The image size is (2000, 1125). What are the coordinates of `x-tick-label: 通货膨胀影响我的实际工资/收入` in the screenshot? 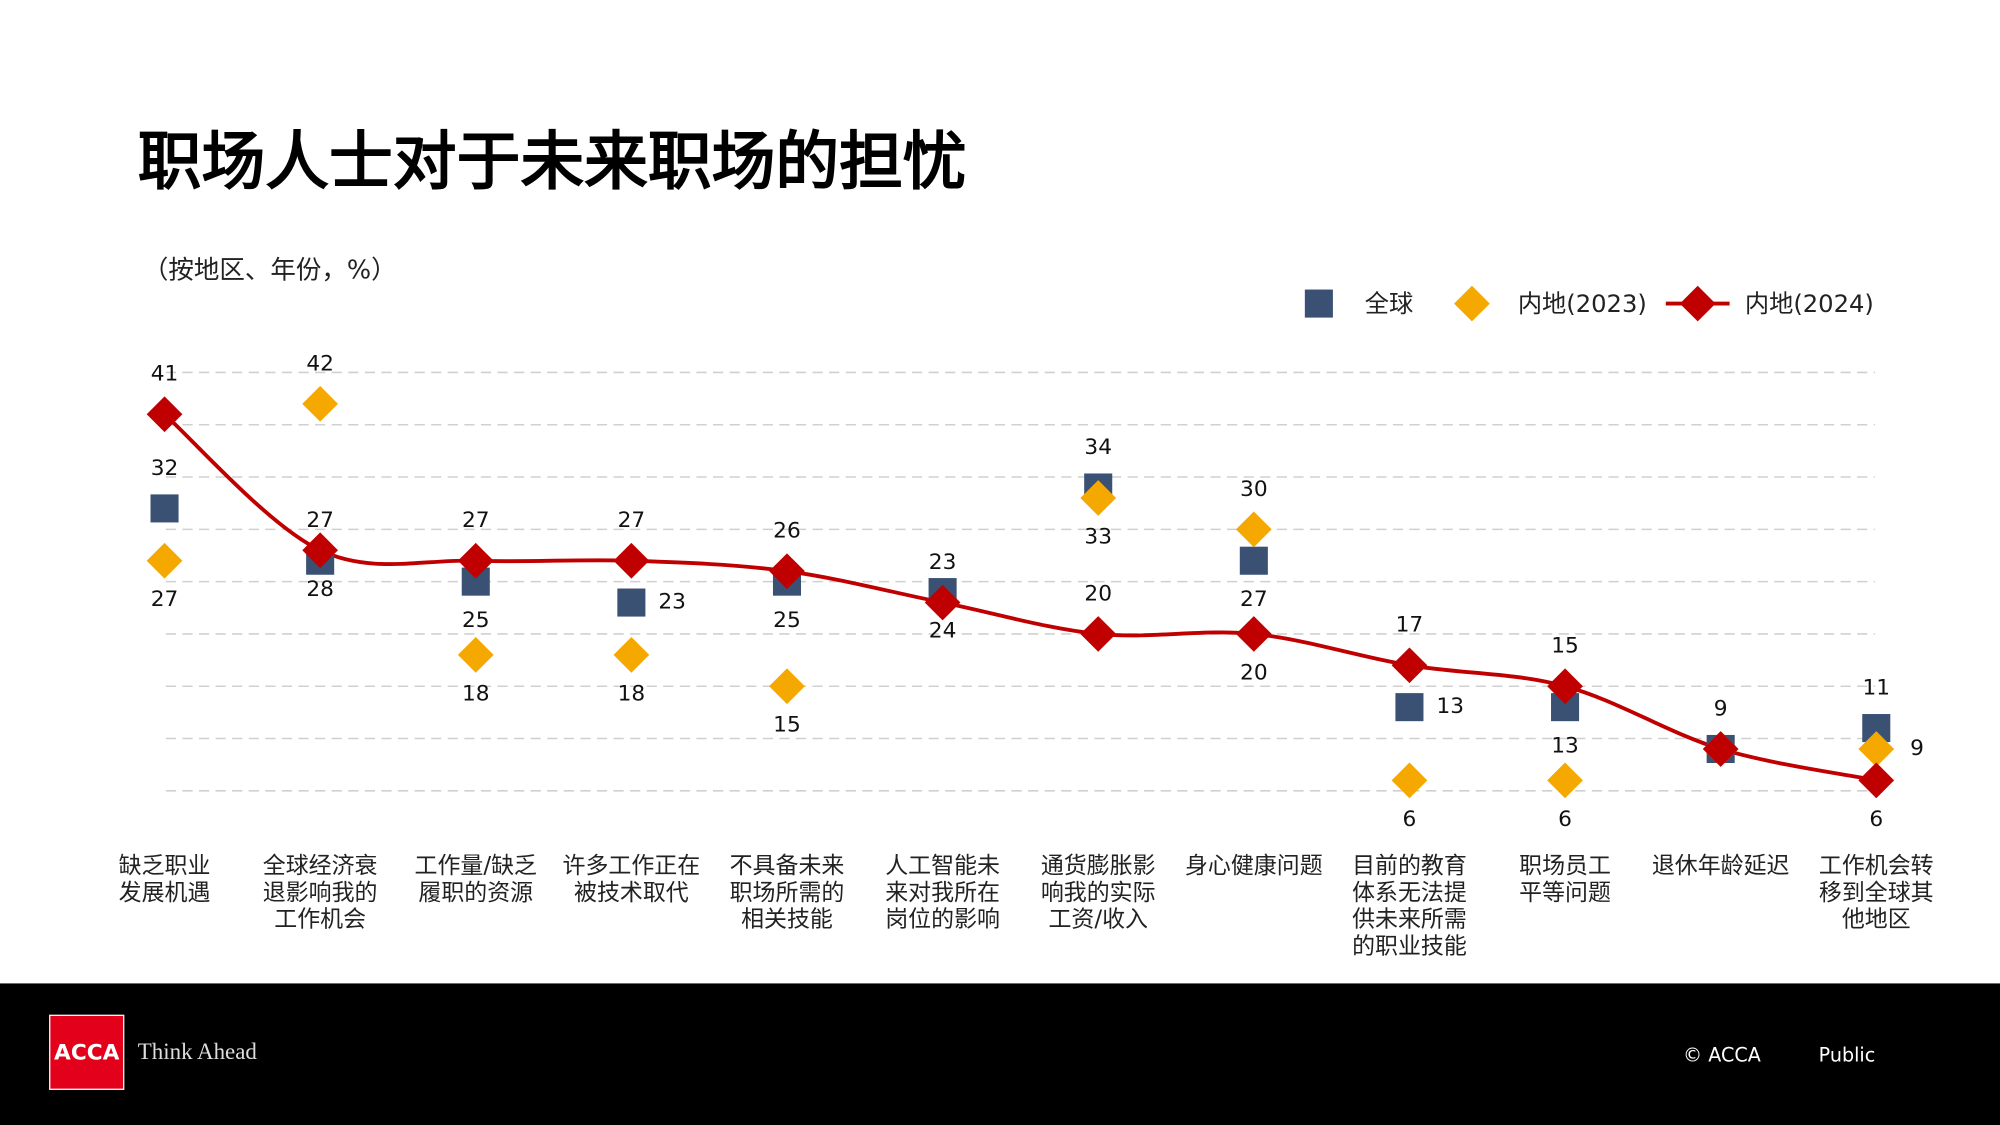 It's located at (1098, 893).